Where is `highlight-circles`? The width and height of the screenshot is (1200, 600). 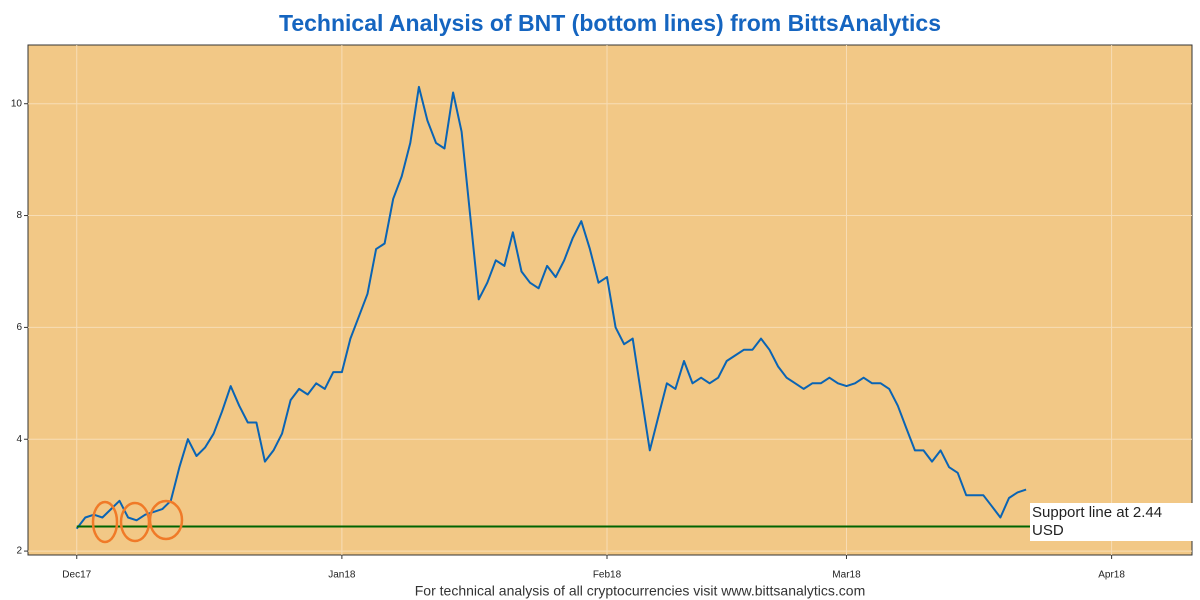
highlight-circles is located at coordinates (137, 521).